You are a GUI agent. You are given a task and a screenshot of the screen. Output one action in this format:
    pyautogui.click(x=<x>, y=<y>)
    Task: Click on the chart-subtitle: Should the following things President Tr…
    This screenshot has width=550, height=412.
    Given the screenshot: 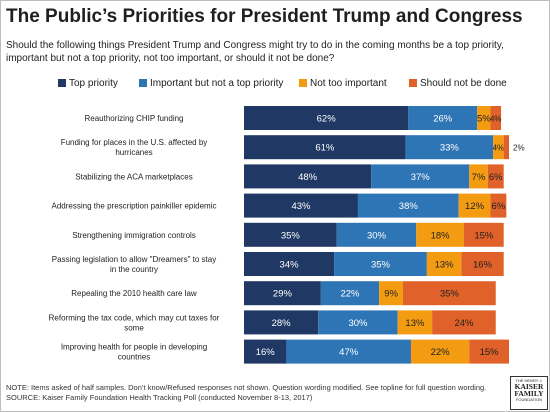 What is the action you would take?
    pyautogui.click(x=255, y=52)
    